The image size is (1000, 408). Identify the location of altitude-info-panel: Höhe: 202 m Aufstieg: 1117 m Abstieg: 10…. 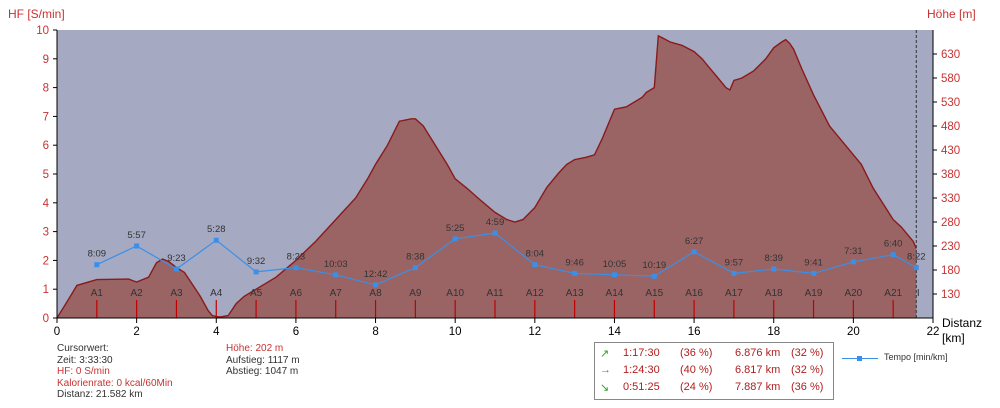
(263, 360).